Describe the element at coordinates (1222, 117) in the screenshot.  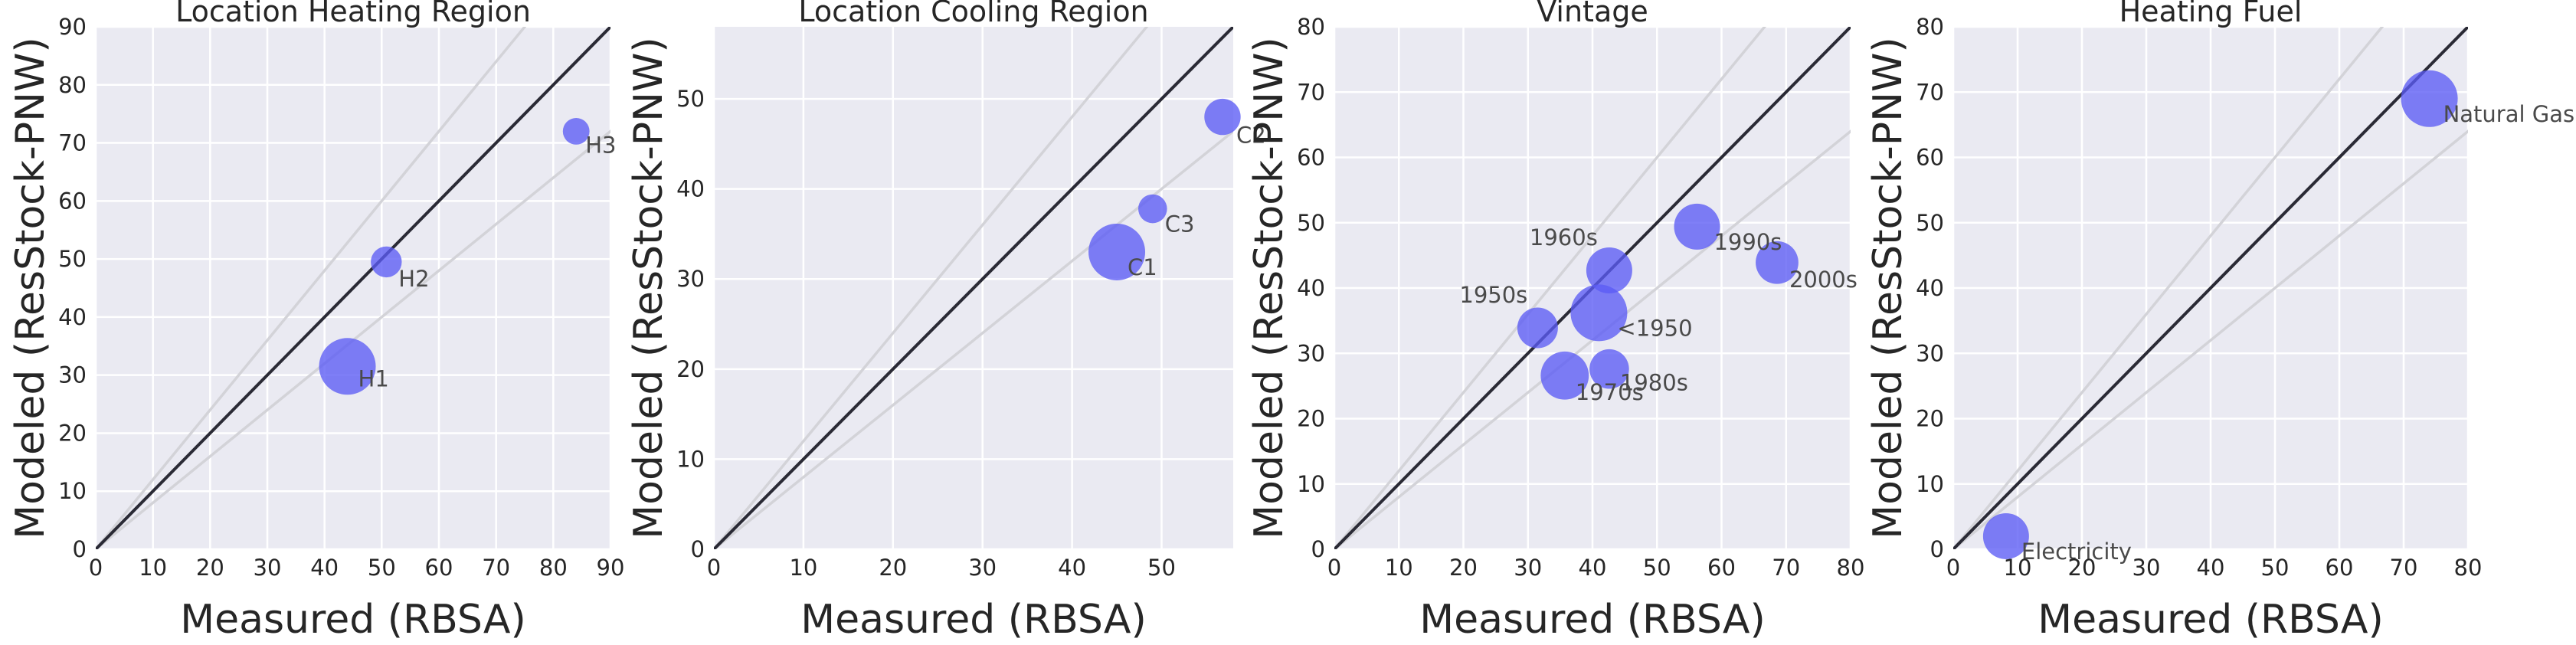
I see `bubble-c2` at that location.